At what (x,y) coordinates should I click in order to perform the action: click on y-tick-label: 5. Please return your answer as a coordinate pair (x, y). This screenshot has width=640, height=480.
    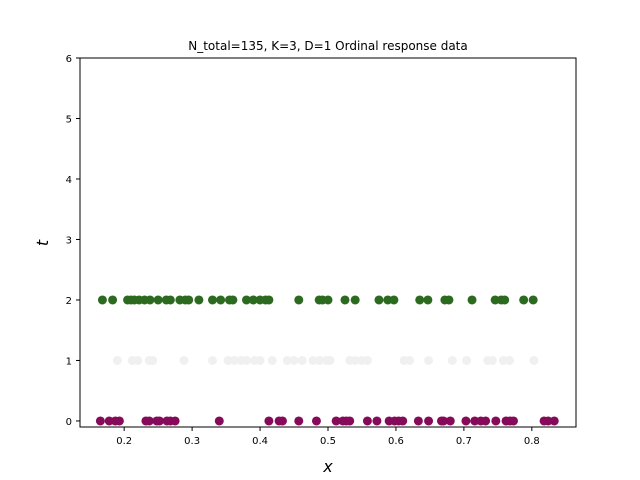
    Looking at the image, I should click on (69, 119).